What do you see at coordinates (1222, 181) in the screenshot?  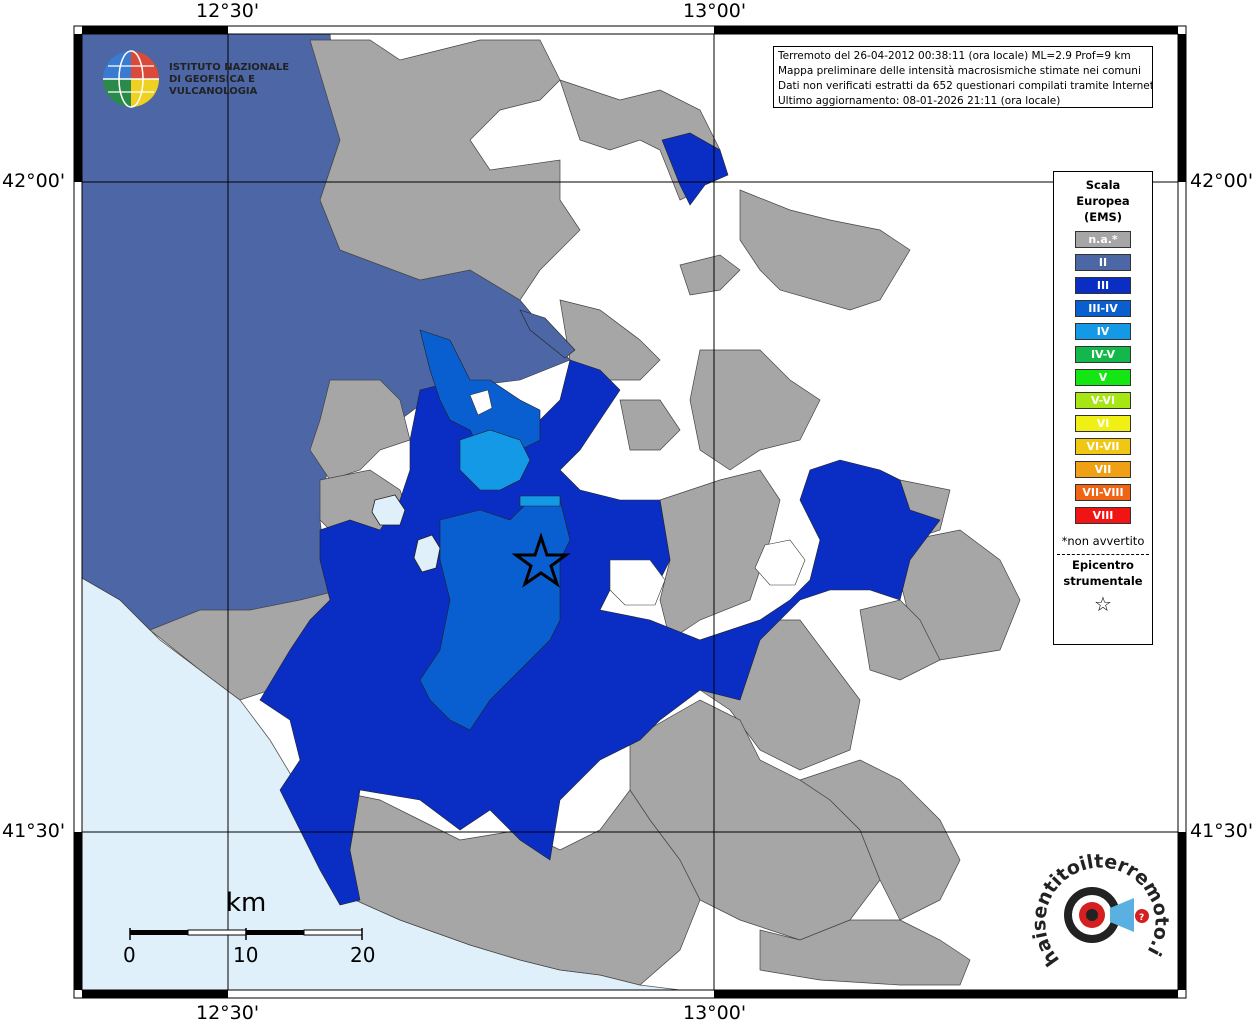 I see `coord-right-top: 42°00'` at bounding box center [1222, 181].